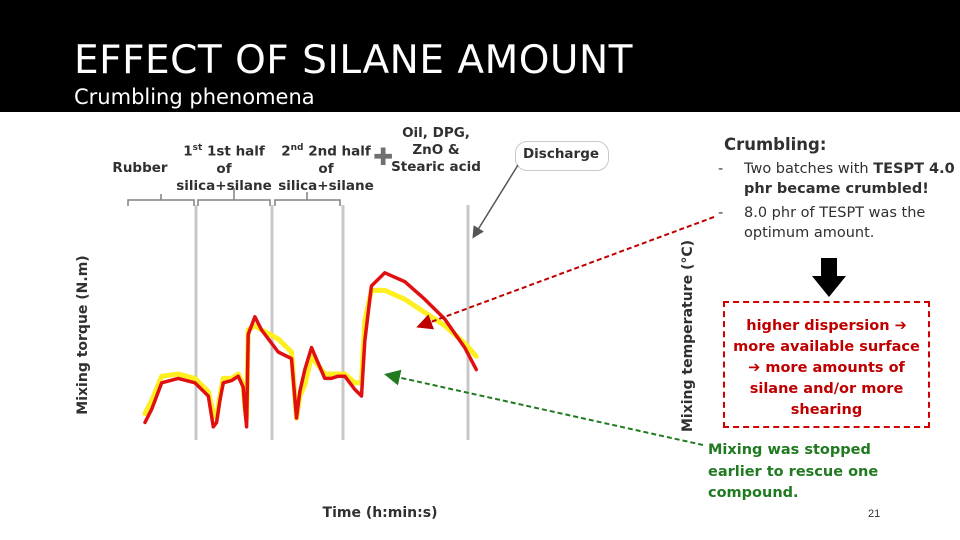 The width and height of the screenshot is (960, 540). I want to click on y-axis-label-left: Mixing torque (N.m), so click(83, 335).